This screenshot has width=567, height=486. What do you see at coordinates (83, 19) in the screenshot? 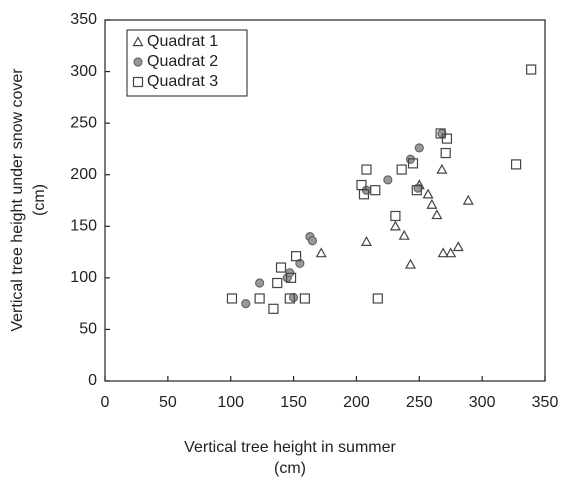
I see `y-tick-label: 350` at bounding box center [83, 19].